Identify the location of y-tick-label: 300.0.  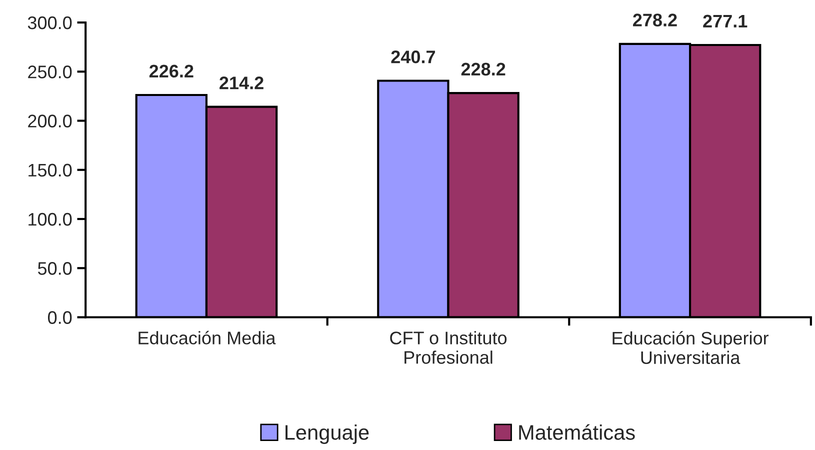
(50, 23).